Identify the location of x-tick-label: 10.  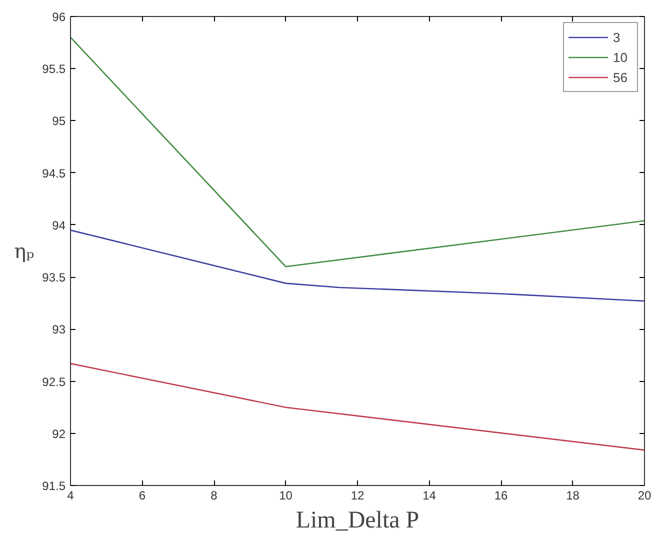
(286, 495).